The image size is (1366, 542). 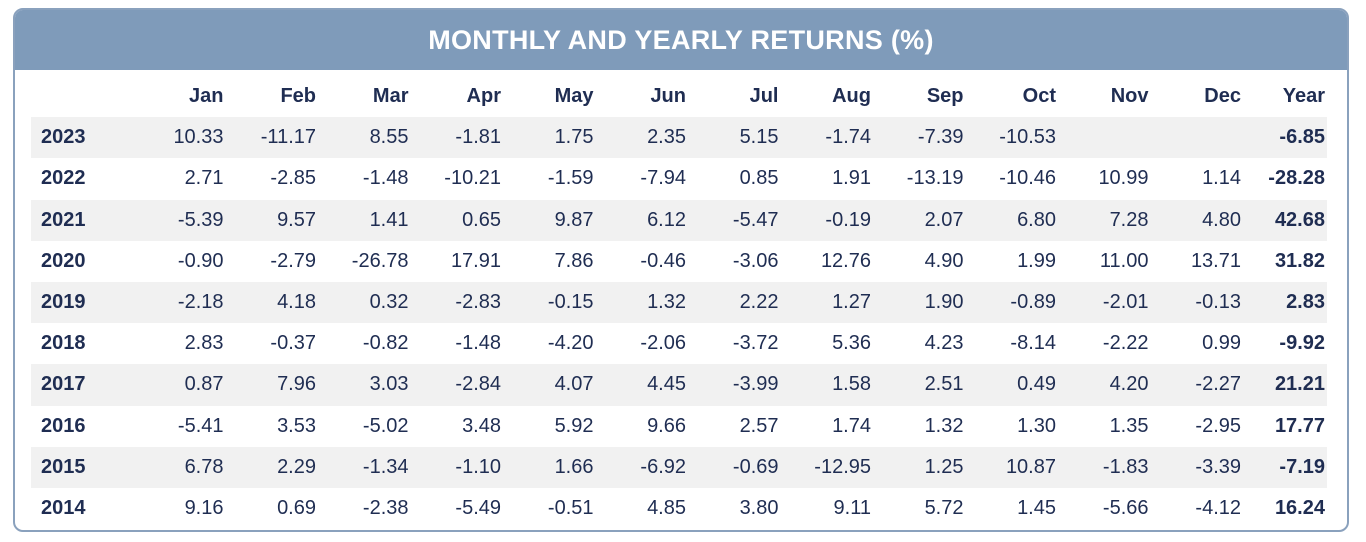 What do you see at coordinates (666, 507) in the screenshot?
I see `return-cell-jun: 4.85` at bounding box center [666, 507].